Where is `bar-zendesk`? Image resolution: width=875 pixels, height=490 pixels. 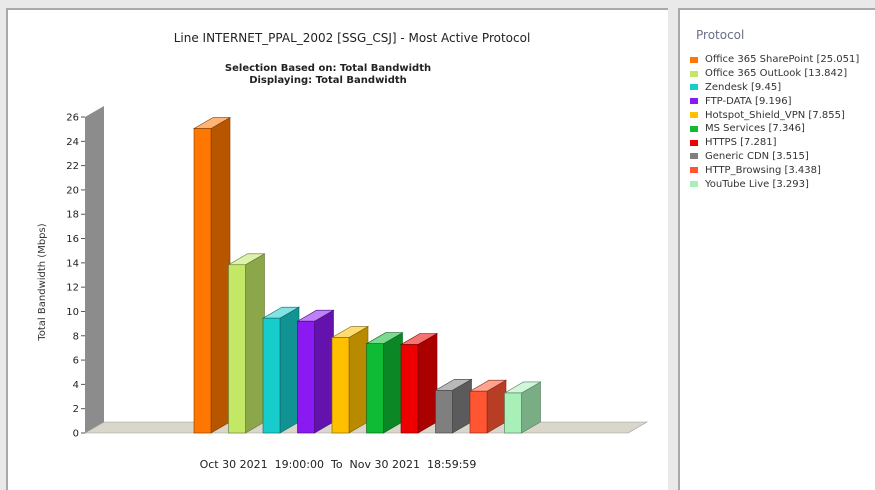 bar-zendesk is located at coordinates (281, 370).